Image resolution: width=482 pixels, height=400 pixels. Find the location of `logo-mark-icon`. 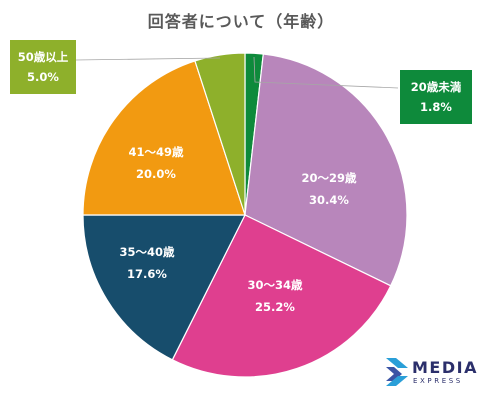

logo-mark-icon is located at coordinates (397, 372).